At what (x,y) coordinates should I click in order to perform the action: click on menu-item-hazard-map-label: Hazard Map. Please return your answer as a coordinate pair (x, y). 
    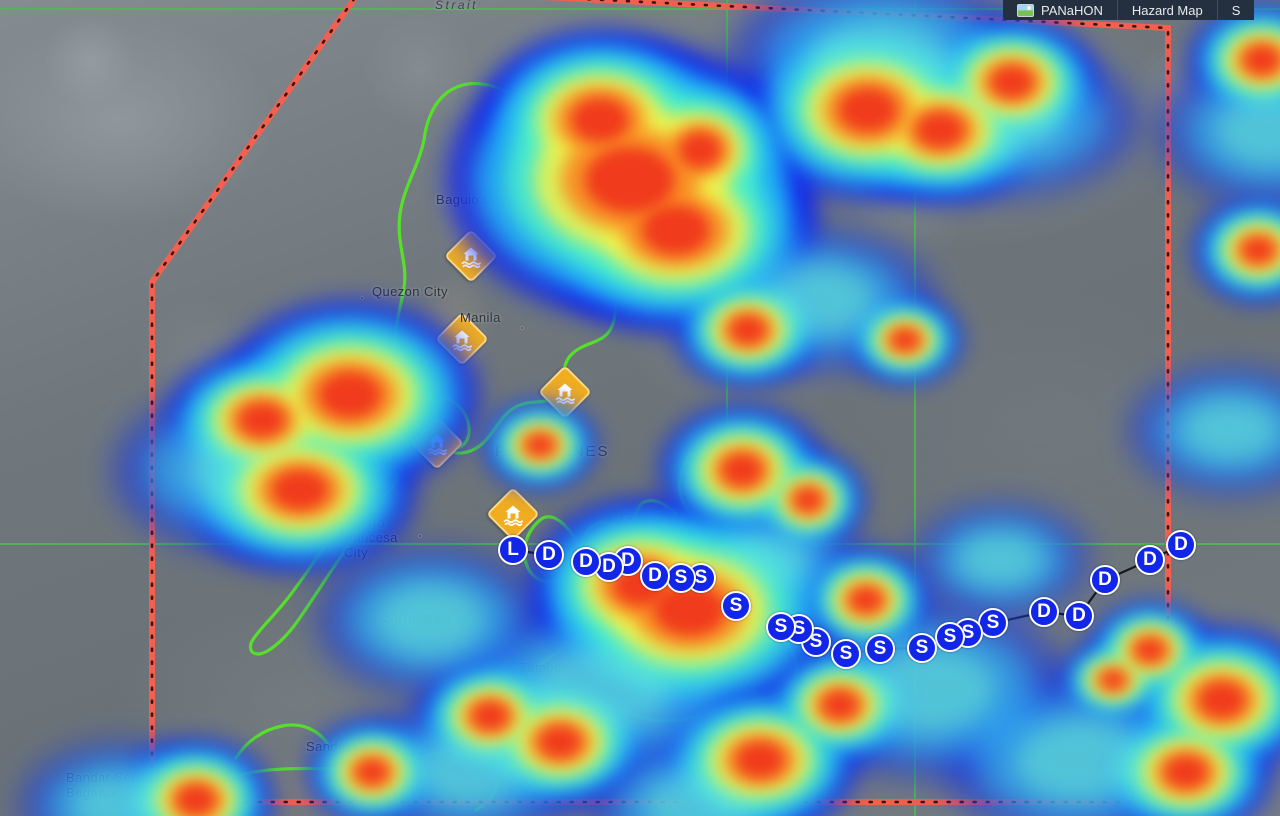
    Looking at the image, I should click on (1167, 10).